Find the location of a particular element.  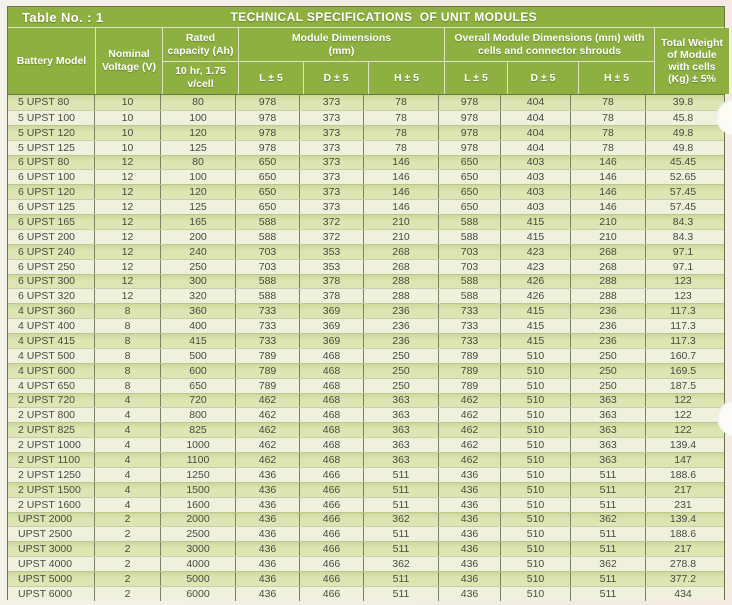

battery-model-cell: 6 UPST 80 is located at coordinates (51, 162).